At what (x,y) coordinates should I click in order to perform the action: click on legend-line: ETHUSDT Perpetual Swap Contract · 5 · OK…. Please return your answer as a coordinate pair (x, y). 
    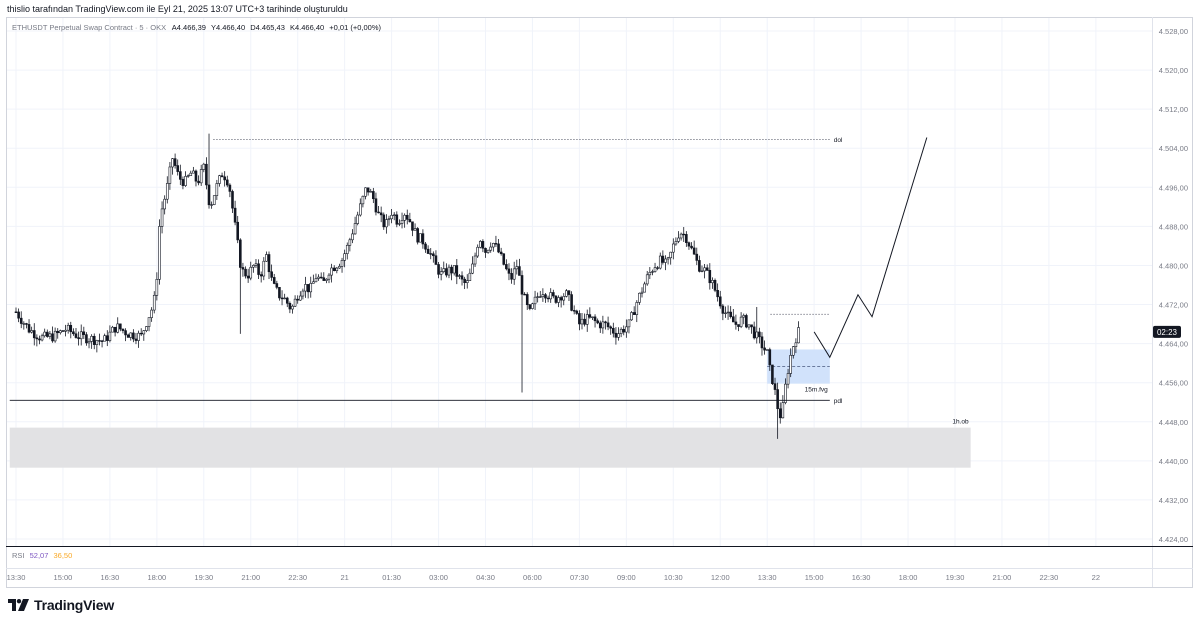
    Looking at the image, I should click on (196, 27).